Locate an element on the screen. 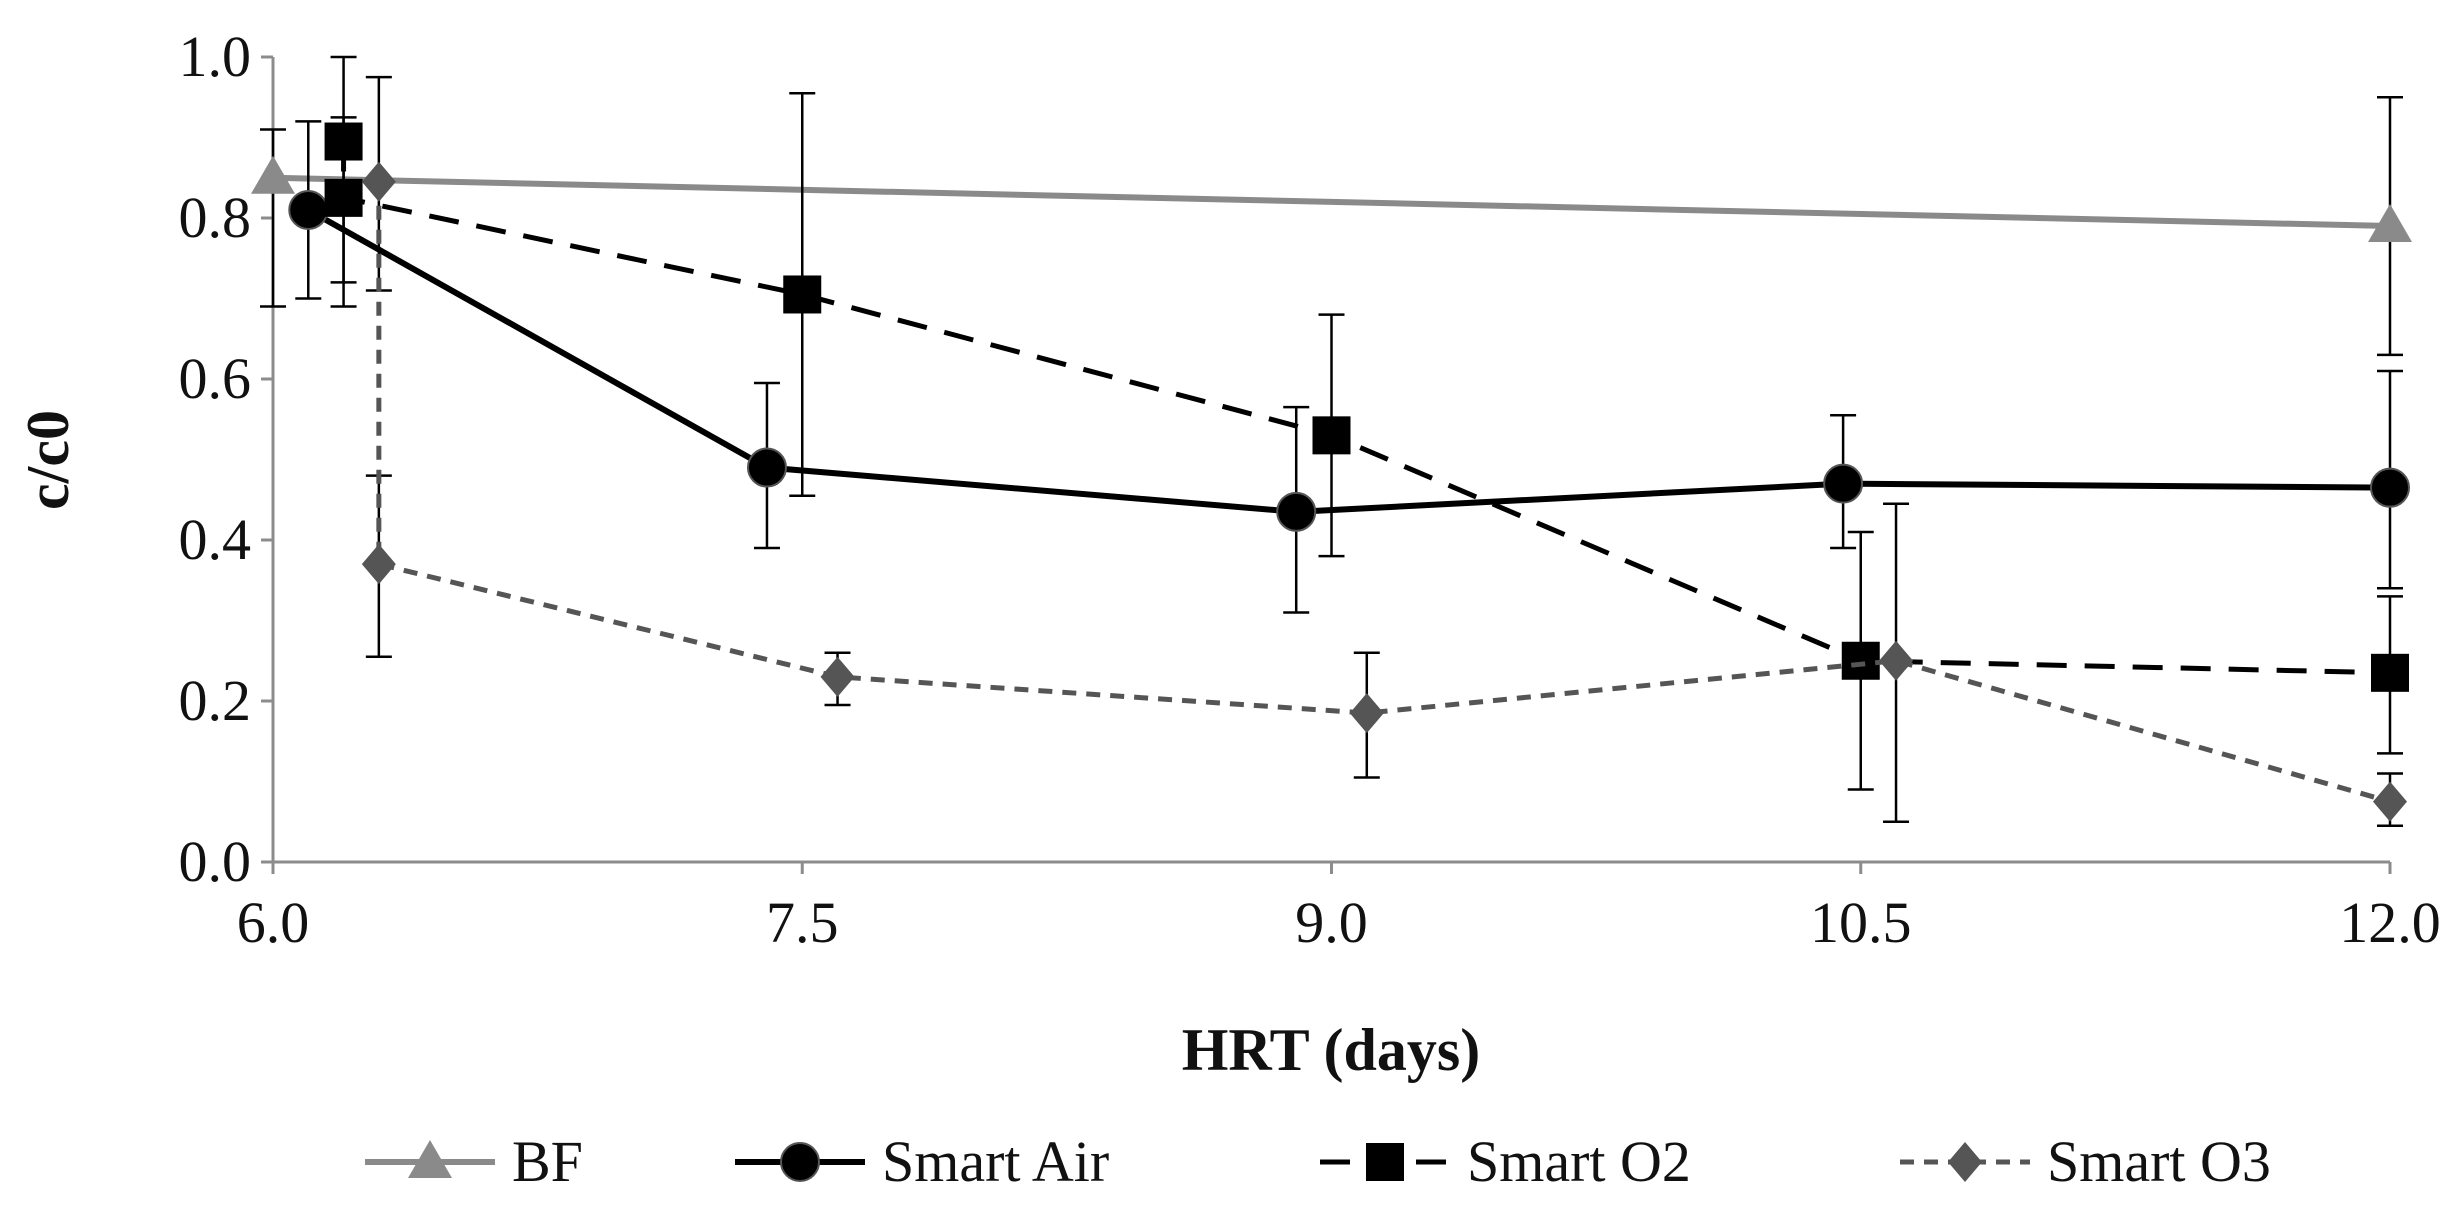 The height and width of the screenshot is (1210, 2454). y-tick-label: 0.6 is located at coordinates (215, 378).